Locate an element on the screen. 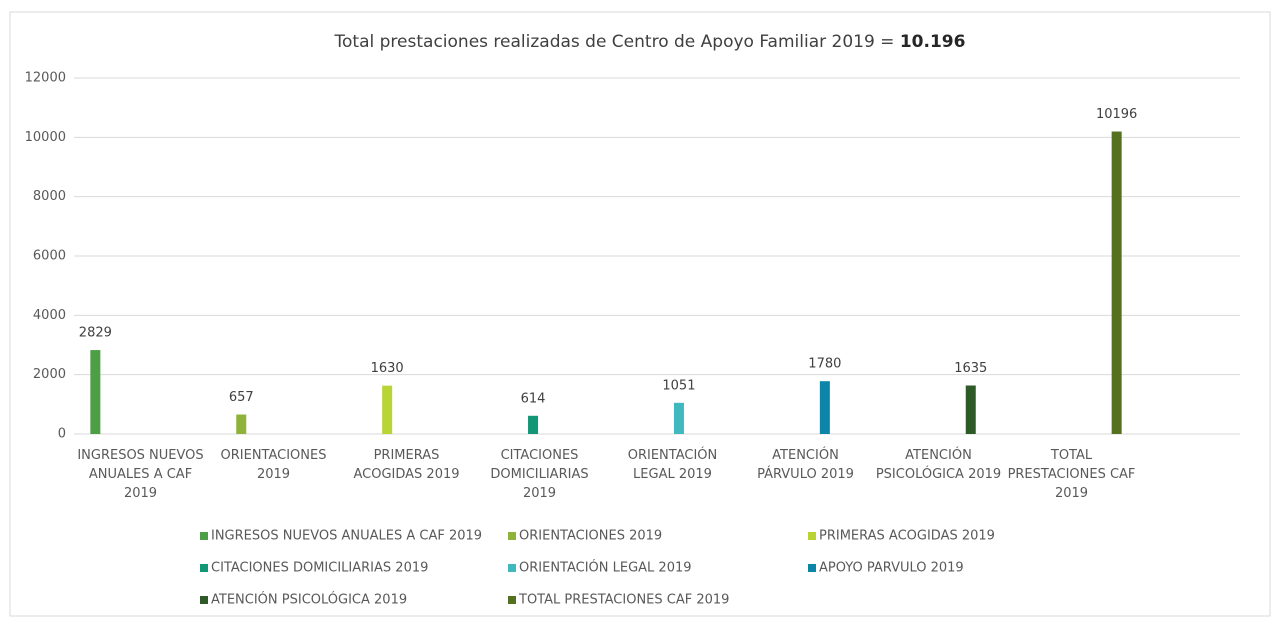 The width and height of the screenshot is (1277, 618). data-label: 614 is located at coordinates (533, 398).